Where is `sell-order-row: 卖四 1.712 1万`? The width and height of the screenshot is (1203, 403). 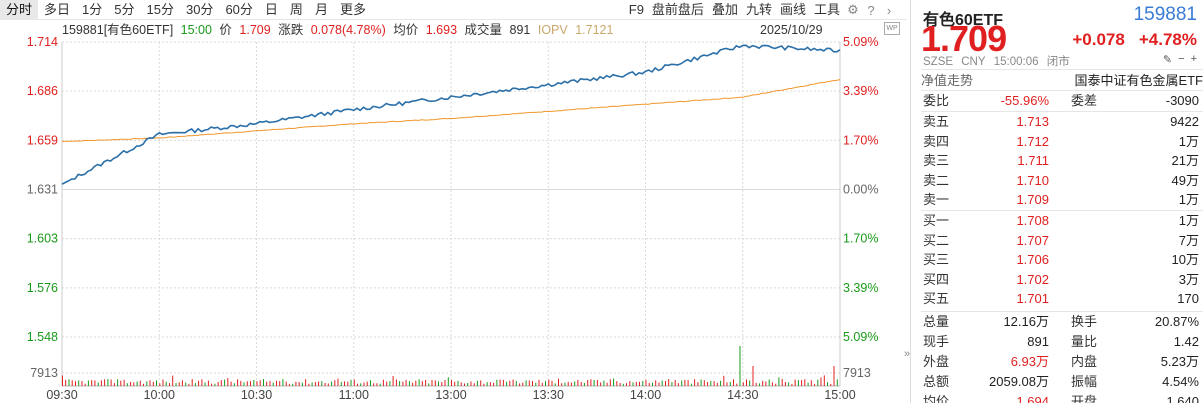 sell-order-row: 卖四 1.712 1万 is located at coordinates (1061, 142).